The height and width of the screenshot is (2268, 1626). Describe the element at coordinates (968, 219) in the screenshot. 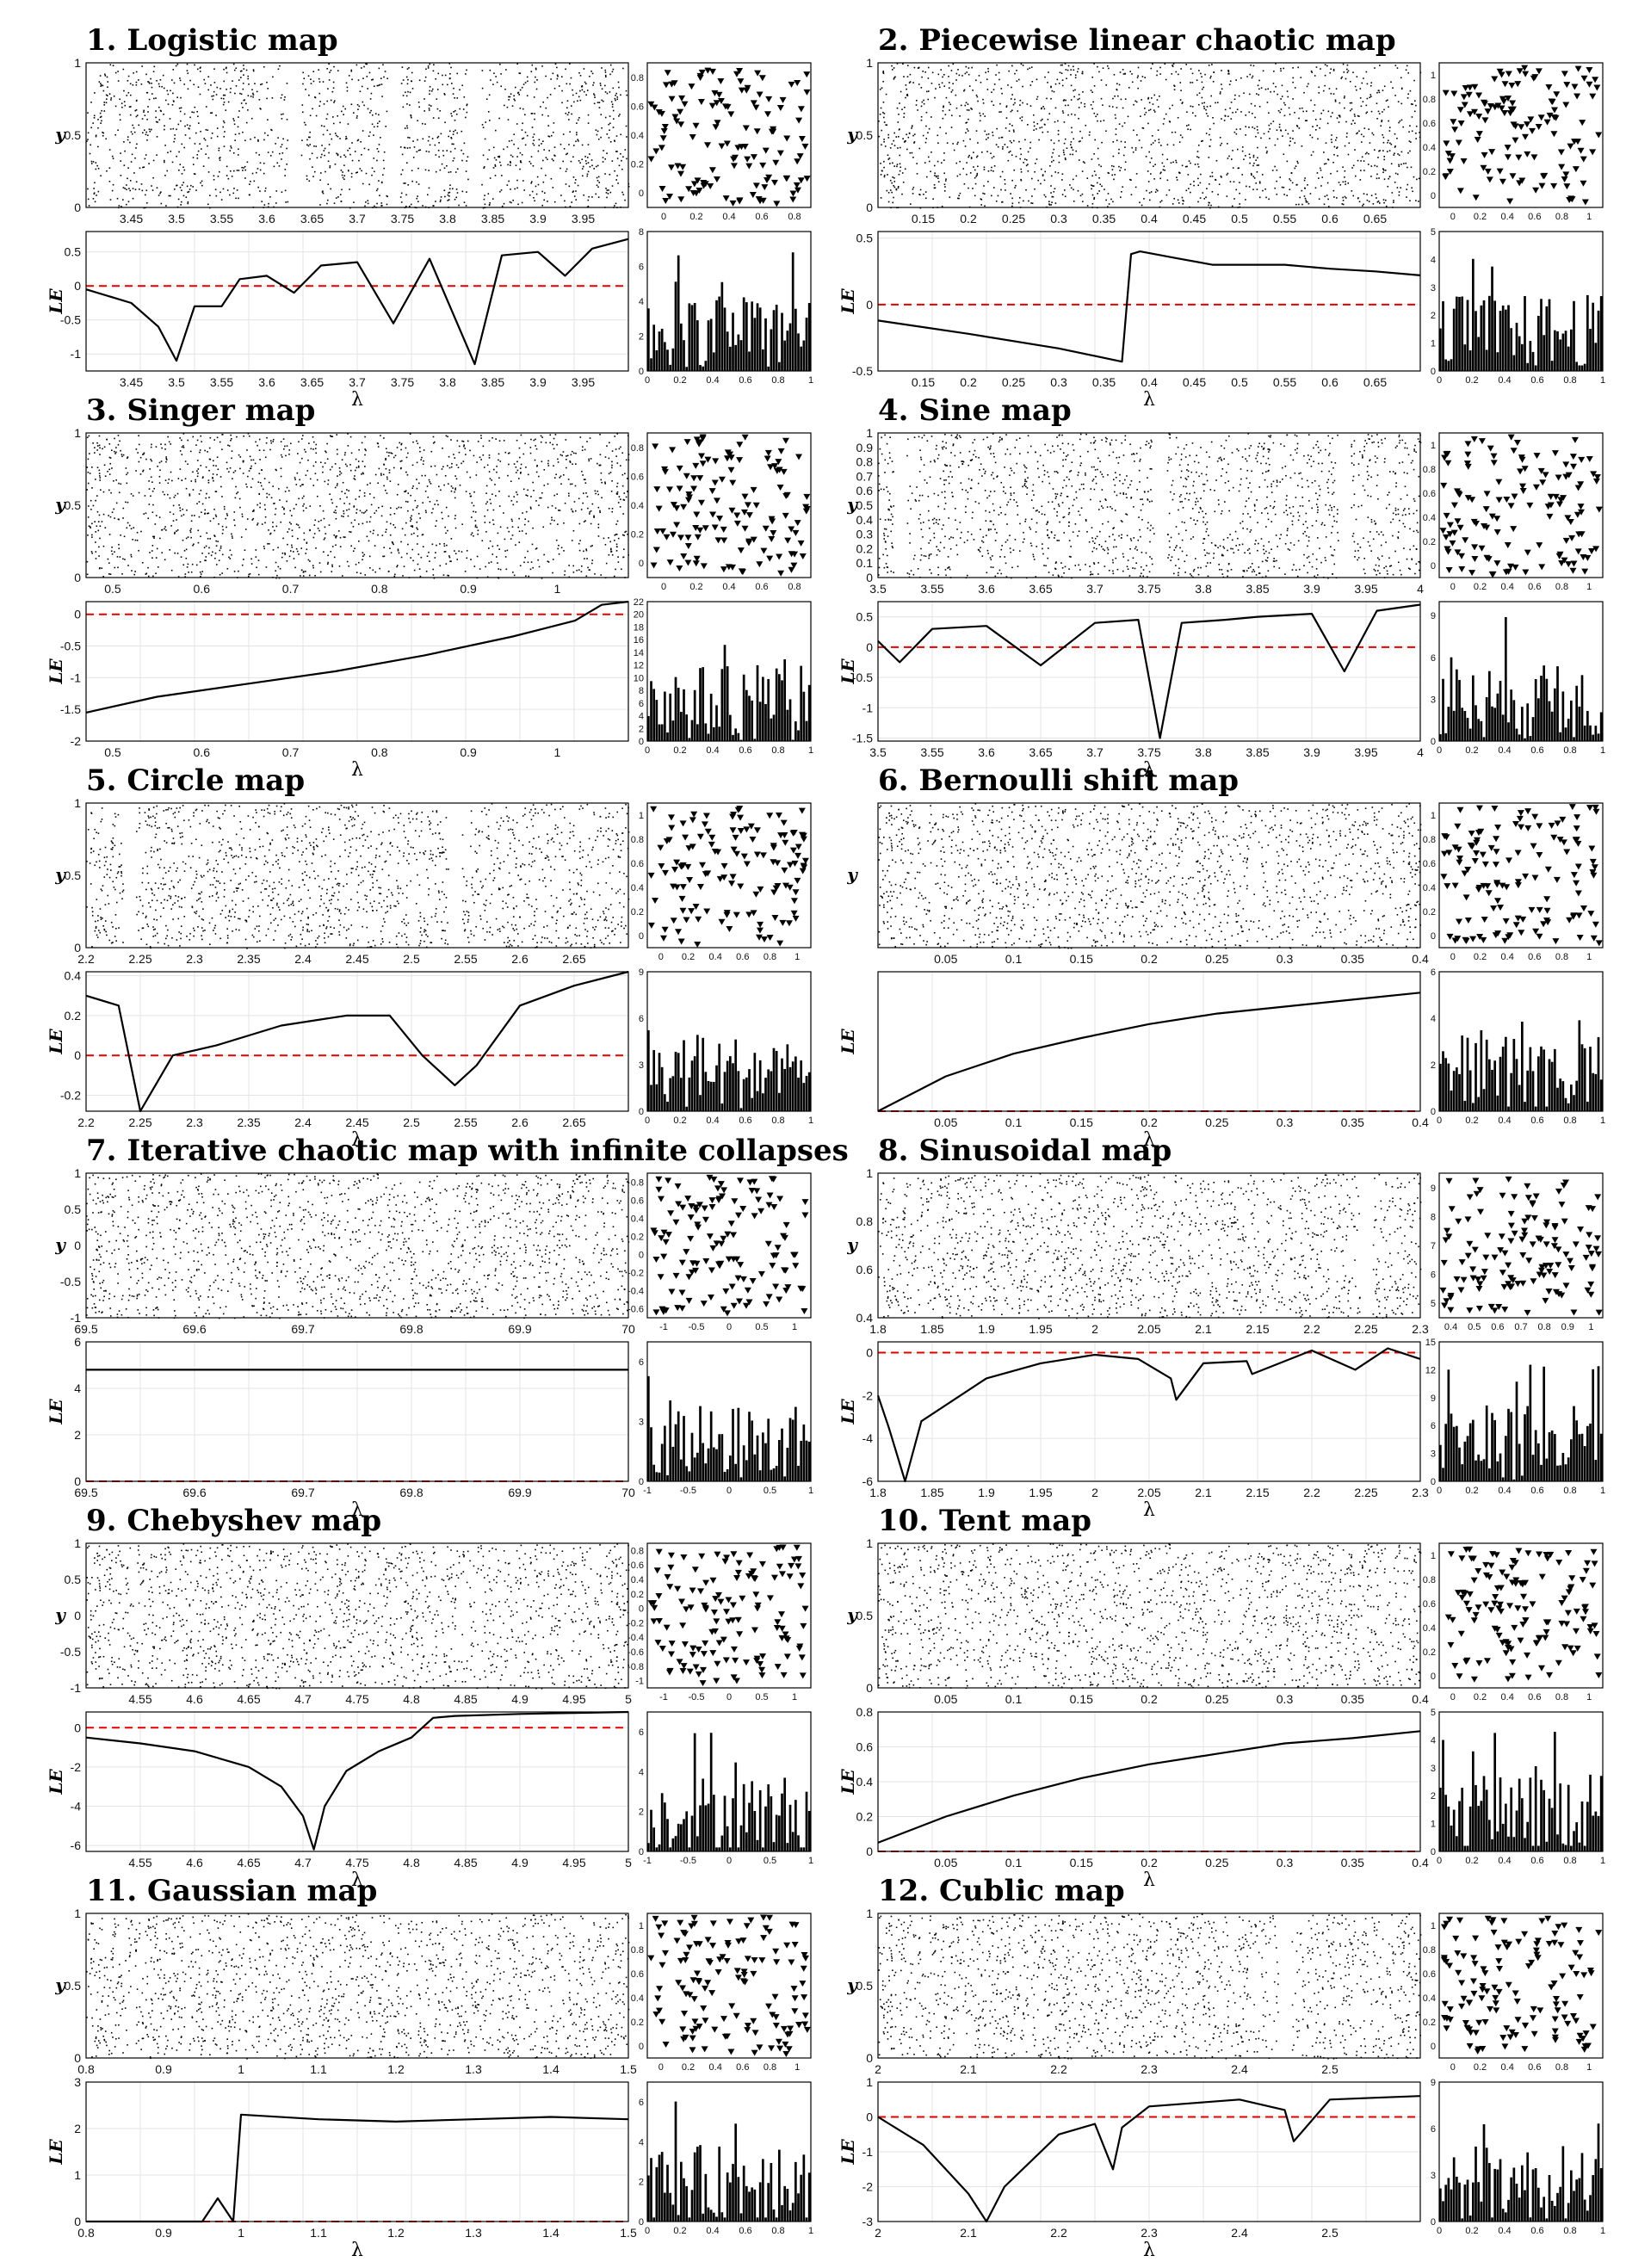

I see `bif-xtick-label: 0.2` at that location.